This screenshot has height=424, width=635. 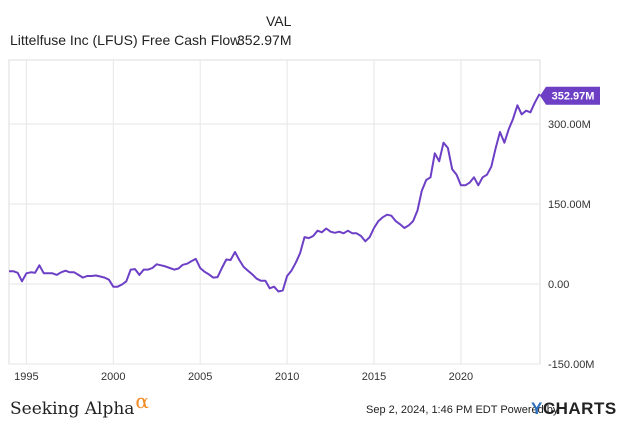 What do you see at coordinates (125, 40) in the screenshot?
I see `legend-series-label: Littelfuse Inc (LFUS) Free Cash Flow` at bounding box center [125, 40].